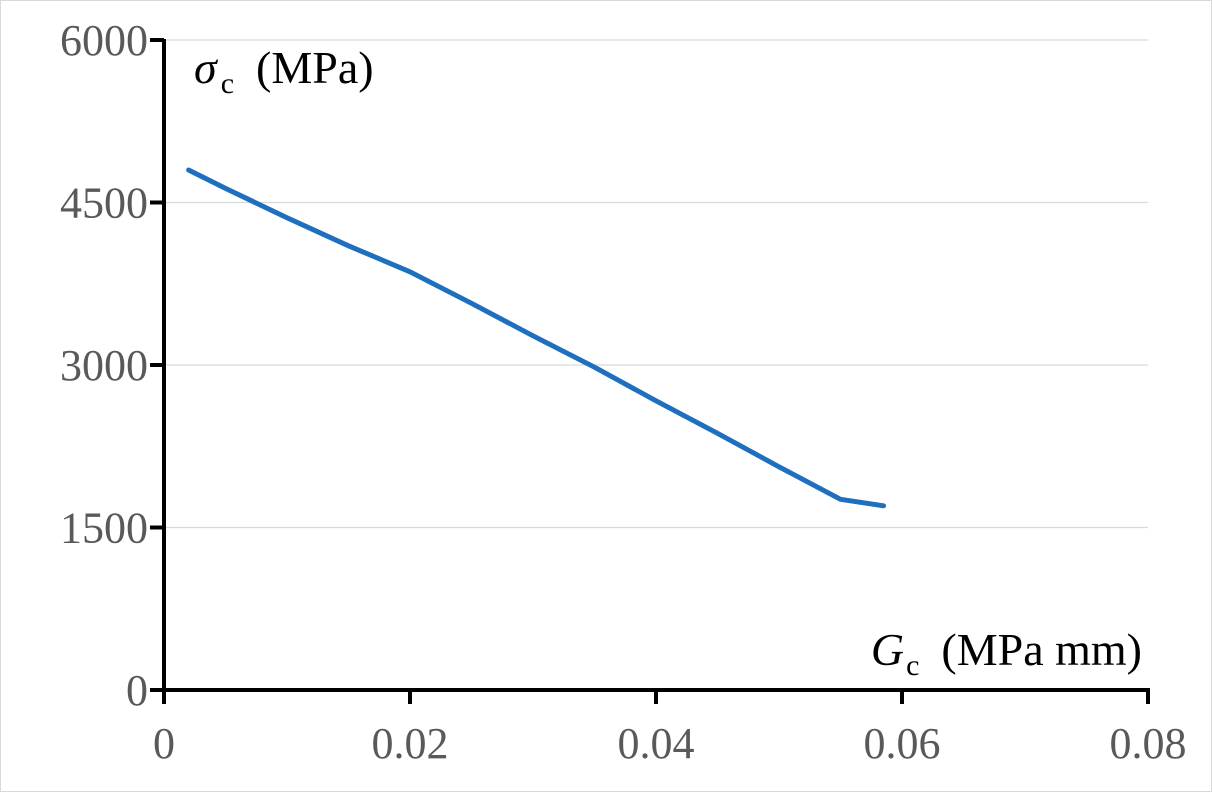 The height and width of the screenshot is (798, 1212). What do you see at coordinates (887, 649) in the screenshot?
I see `x-axis-symbol: G` at bounding box center [887, 649].